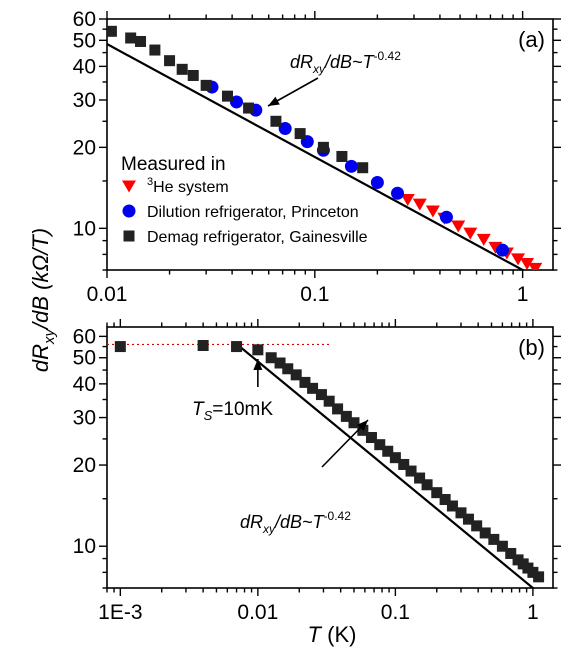  I want to click on ts-arrow, so click(258, 373).